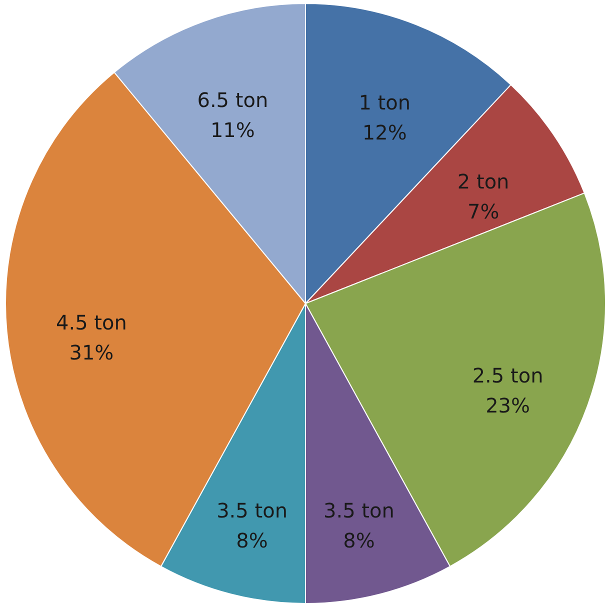 The height and width of the screenshot is (607, 611). Describe the element at coordinates (483, 212) in the screenshot. I see `data-label: 7%` at that location.